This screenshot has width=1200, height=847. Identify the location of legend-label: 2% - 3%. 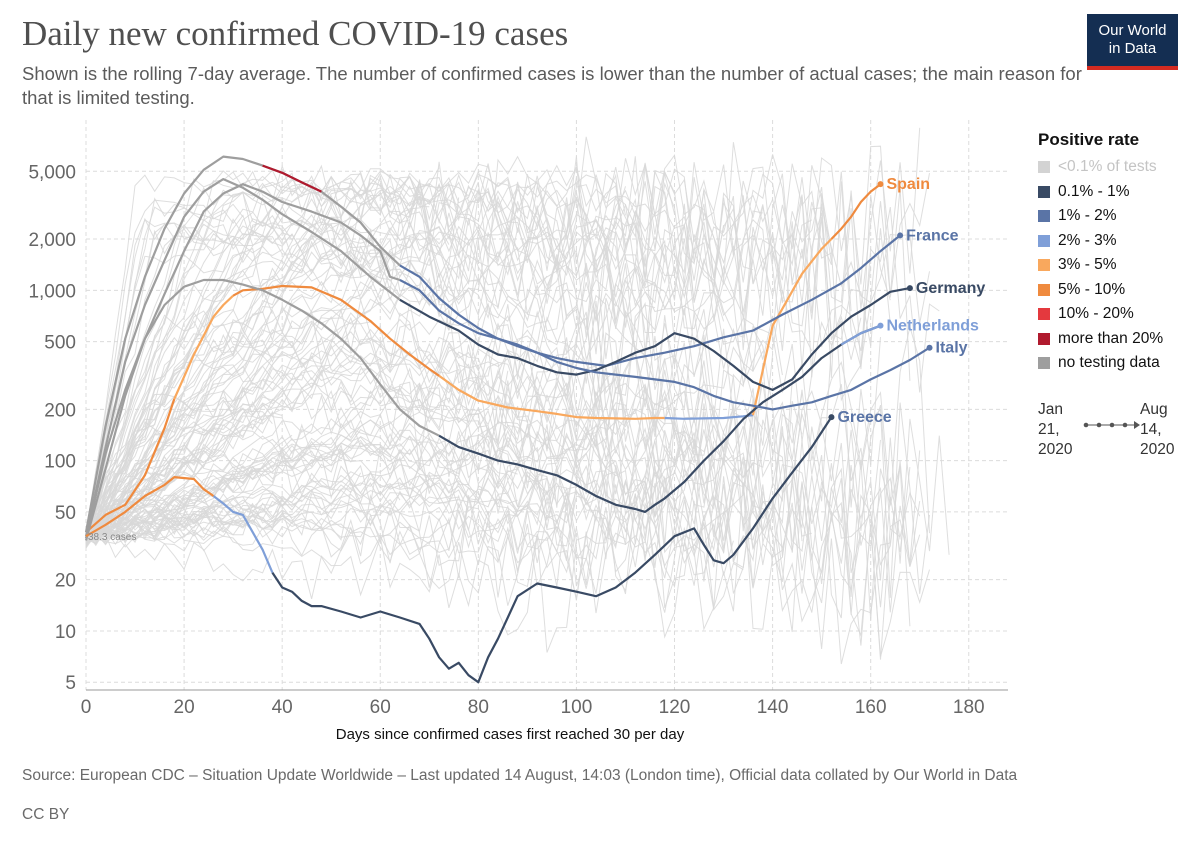
(1087, 240).